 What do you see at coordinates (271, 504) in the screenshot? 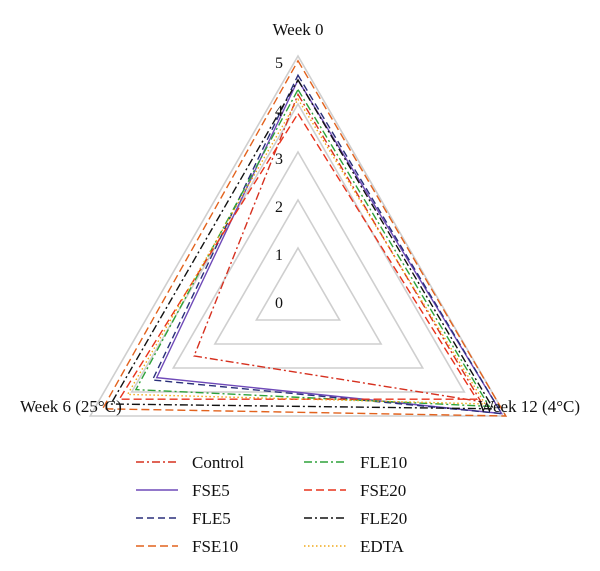
I see `legend: Control FSE5 FLE5 FSE10 FLE10 FSE20 FLE20 EDTA` at bounding box center [271, 504].